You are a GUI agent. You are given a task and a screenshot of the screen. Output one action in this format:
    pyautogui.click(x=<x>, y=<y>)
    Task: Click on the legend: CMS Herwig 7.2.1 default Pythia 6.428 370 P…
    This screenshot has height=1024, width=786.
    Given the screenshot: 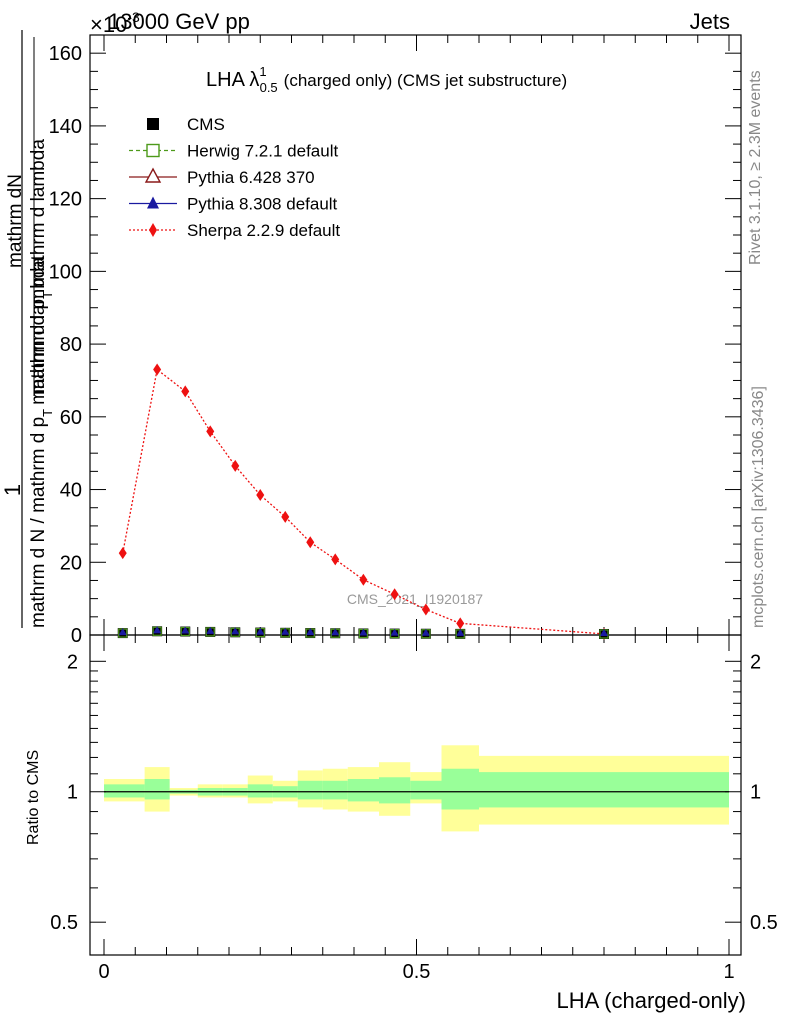 What is the action you would take?
    pyautogui.click(x=234, y=177)
    